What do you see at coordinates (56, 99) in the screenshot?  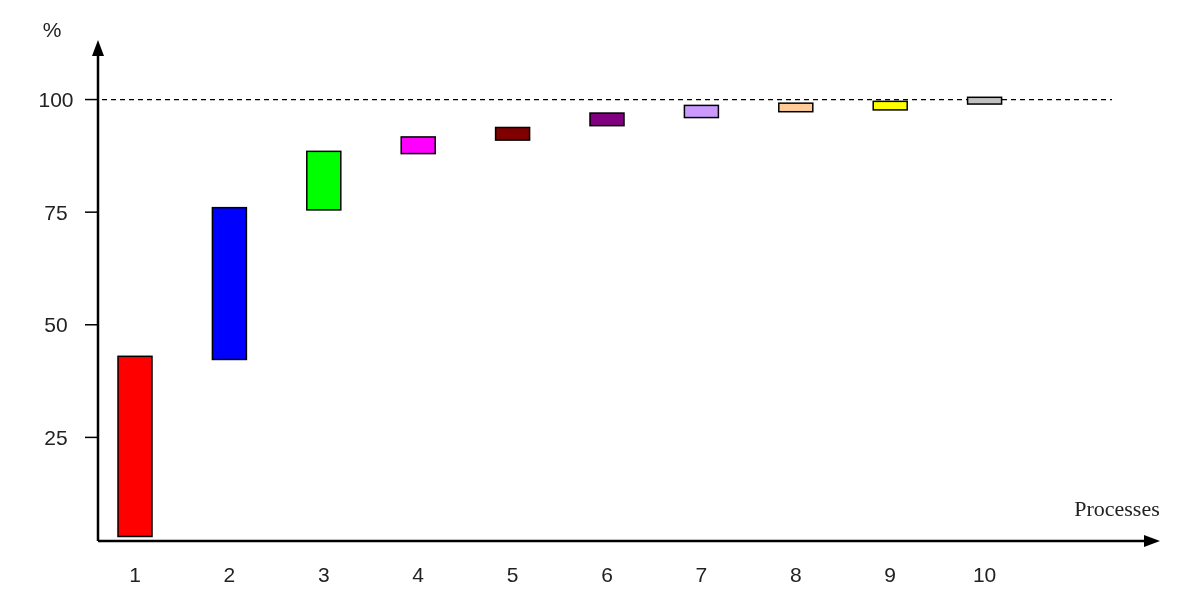 I see `y-tick-label: 100` at bounding box center [56, 99].